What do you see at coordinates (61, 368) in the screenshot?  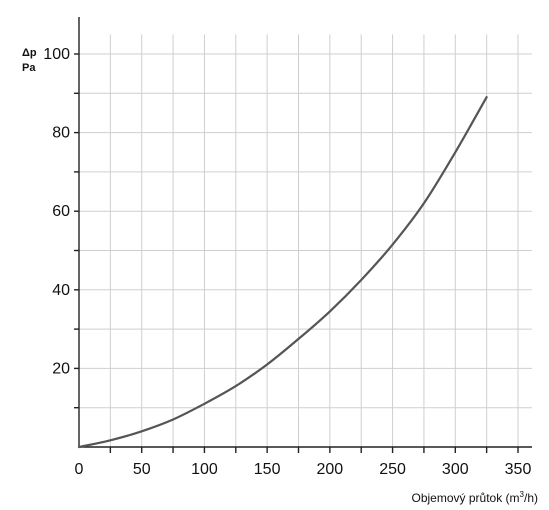 I see `y-tick-label: 20` at bounding box center [61, 368].